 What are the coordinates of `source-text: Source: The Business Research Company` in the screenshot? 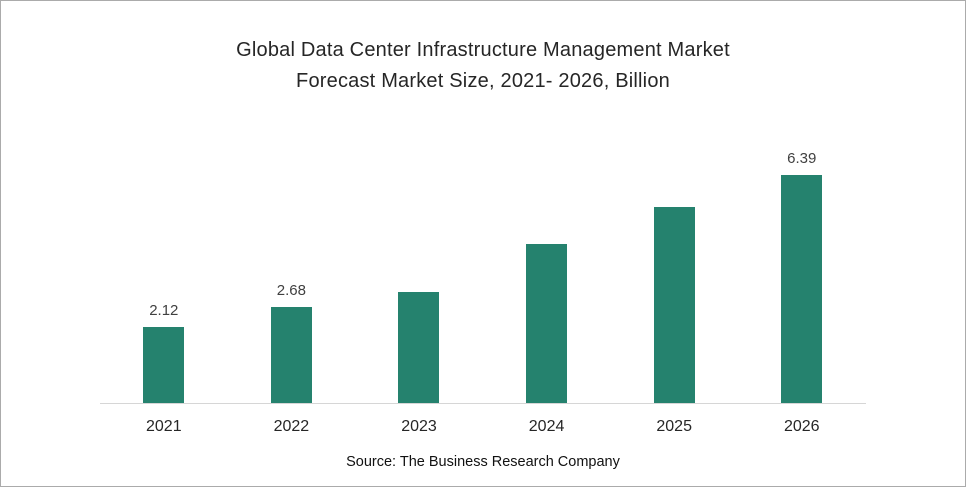 It's located at (483, 462).